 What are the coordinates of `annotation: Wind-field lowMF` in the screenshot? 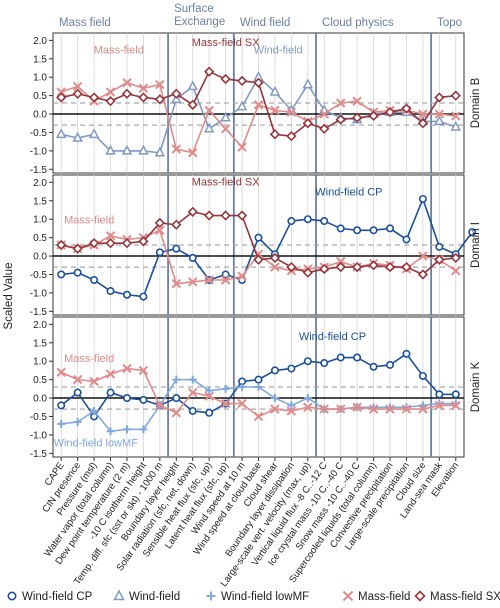 It's located at (96, 444).